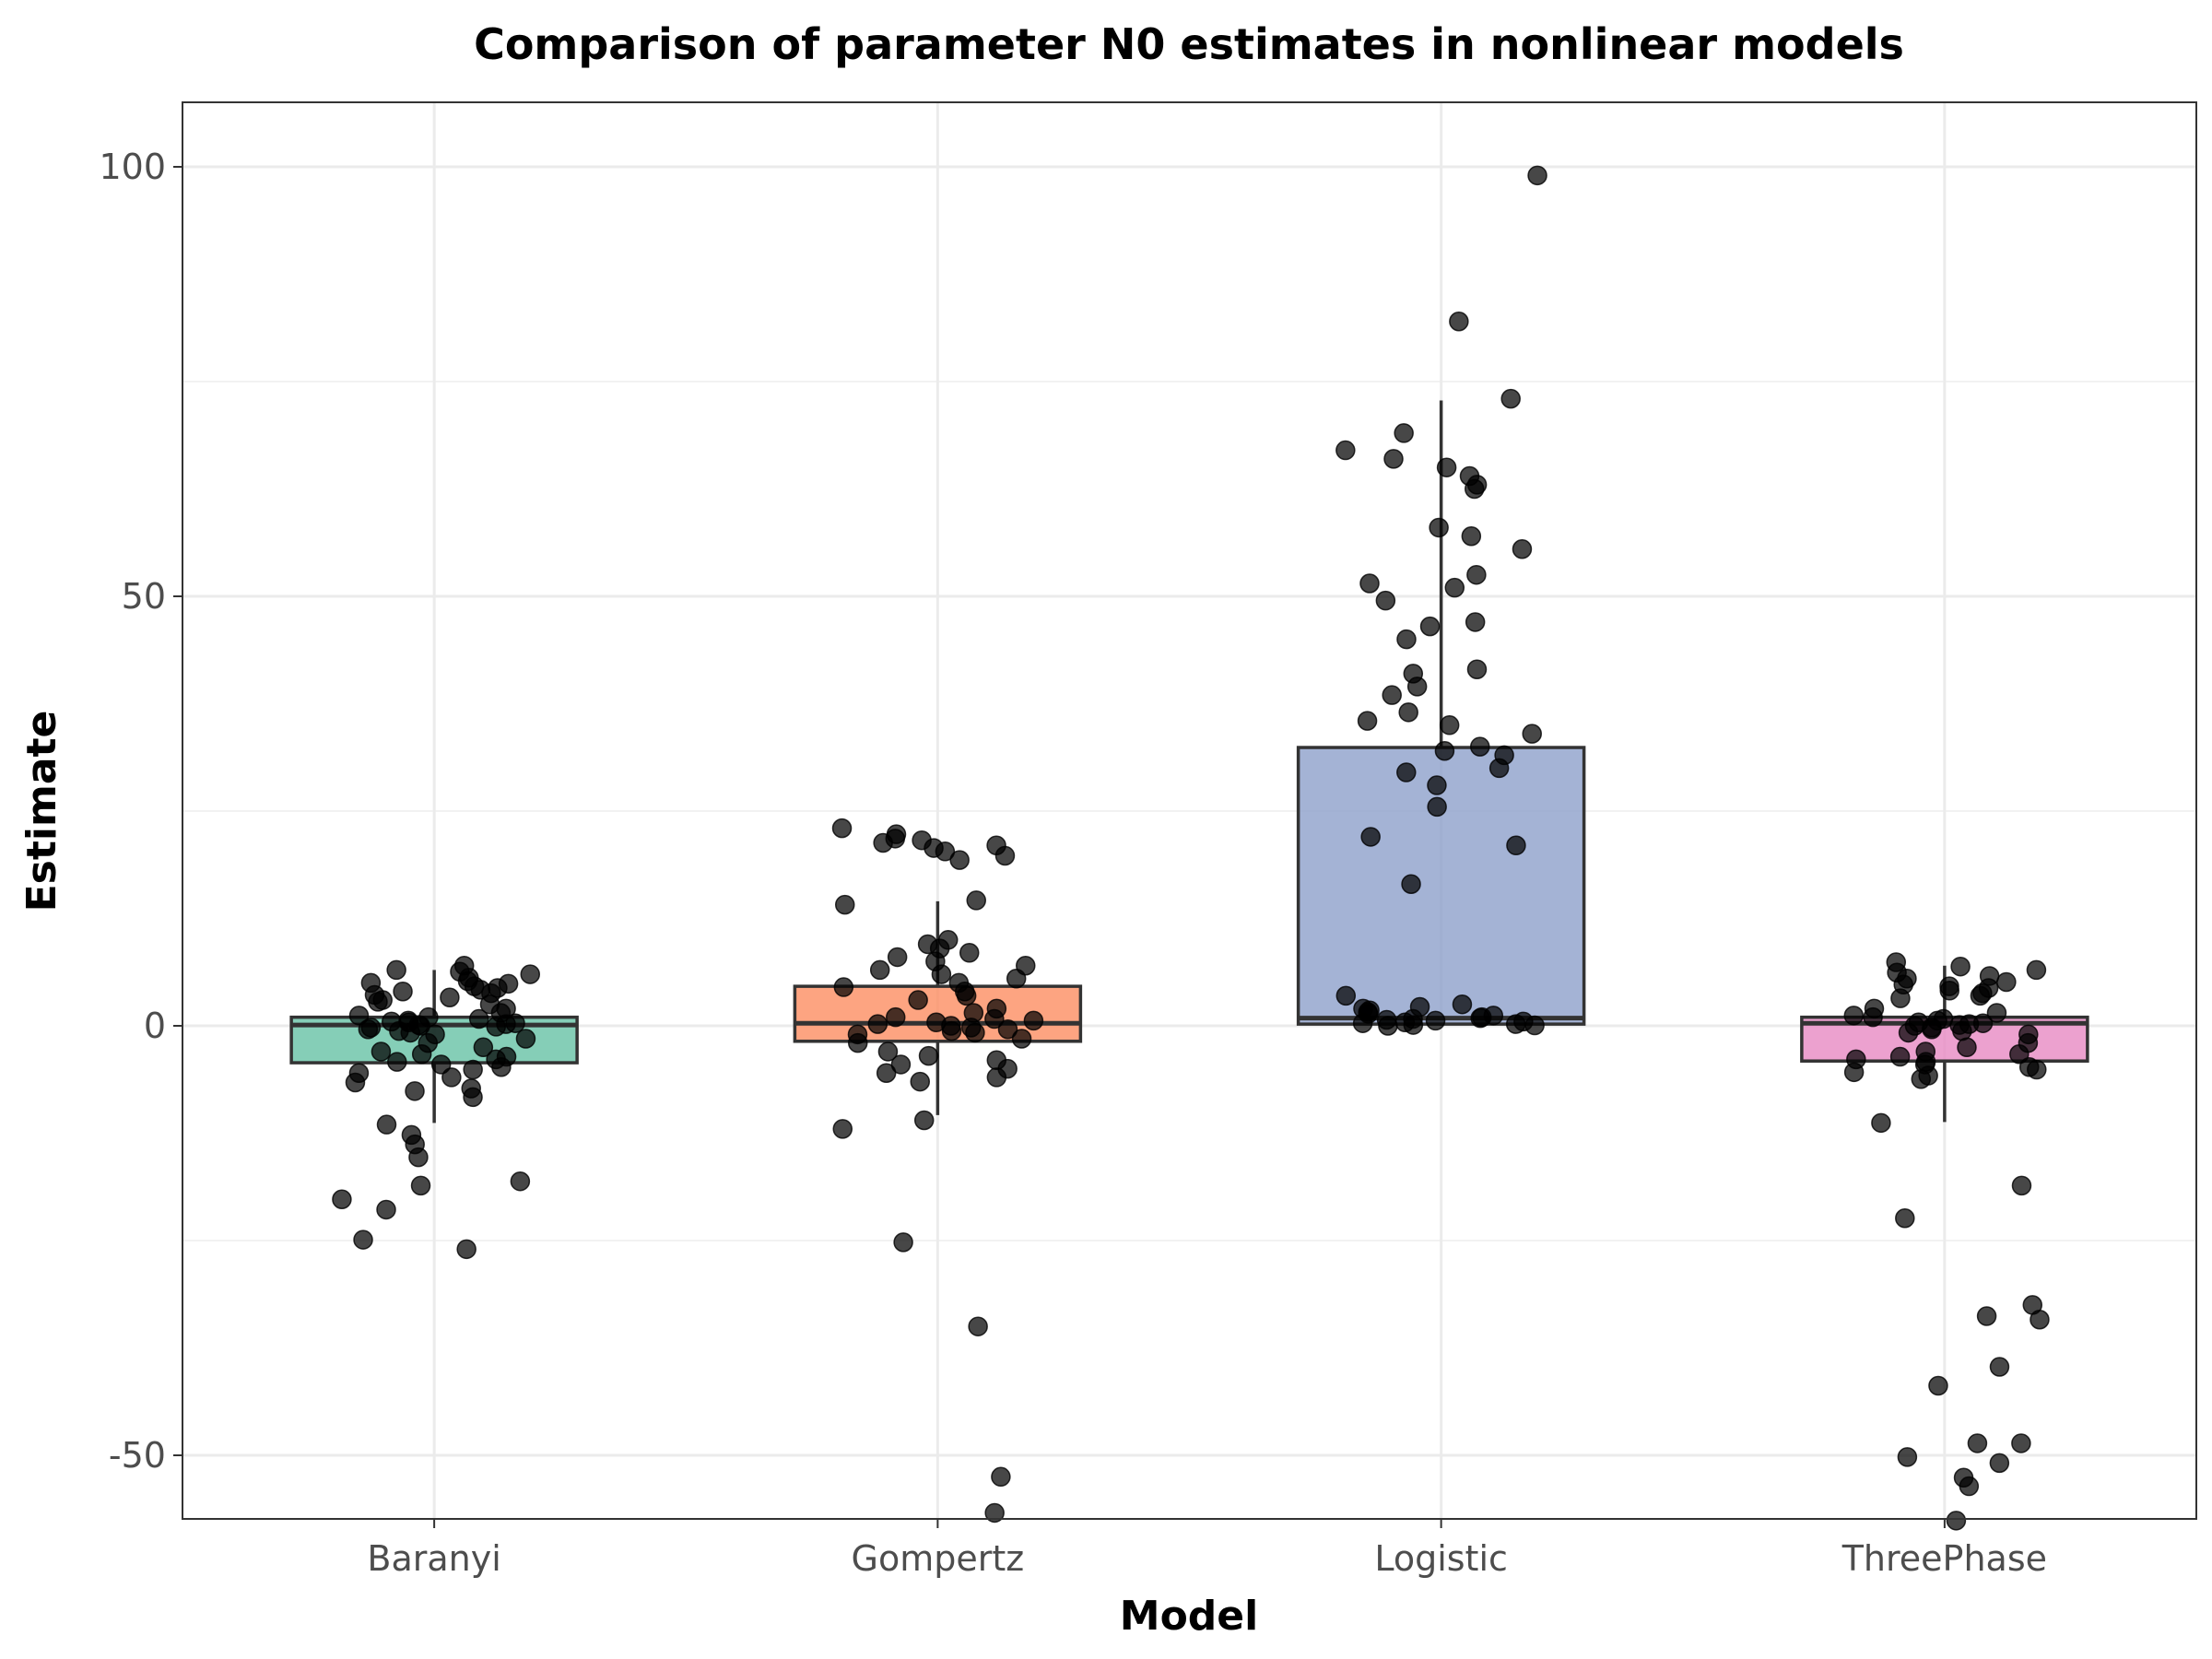 The image size is (2212, 1659). I want to click on x-tick-label: ThreePhase, so click(1944, 1558).